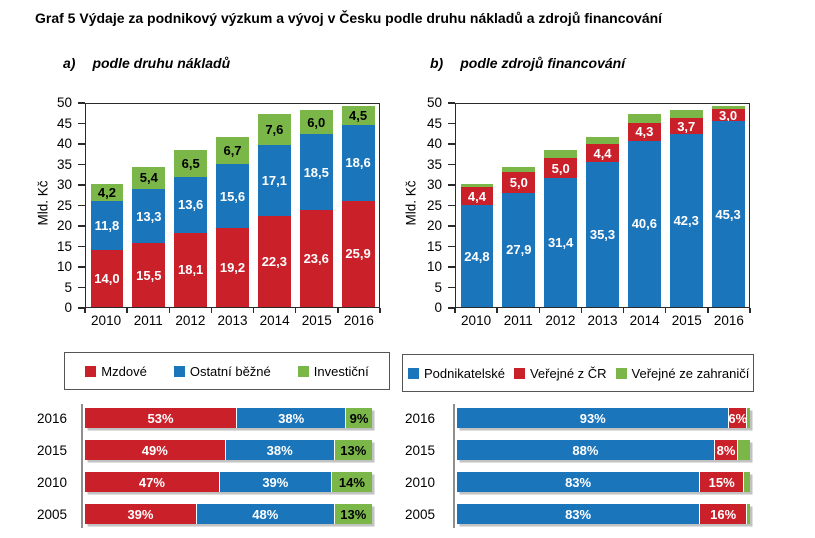 The height and width of the screenshot is (538, 815). Describe the element at coordinates (179, 371) in the screenshot. I see `legend-swatch-blue` at that location.